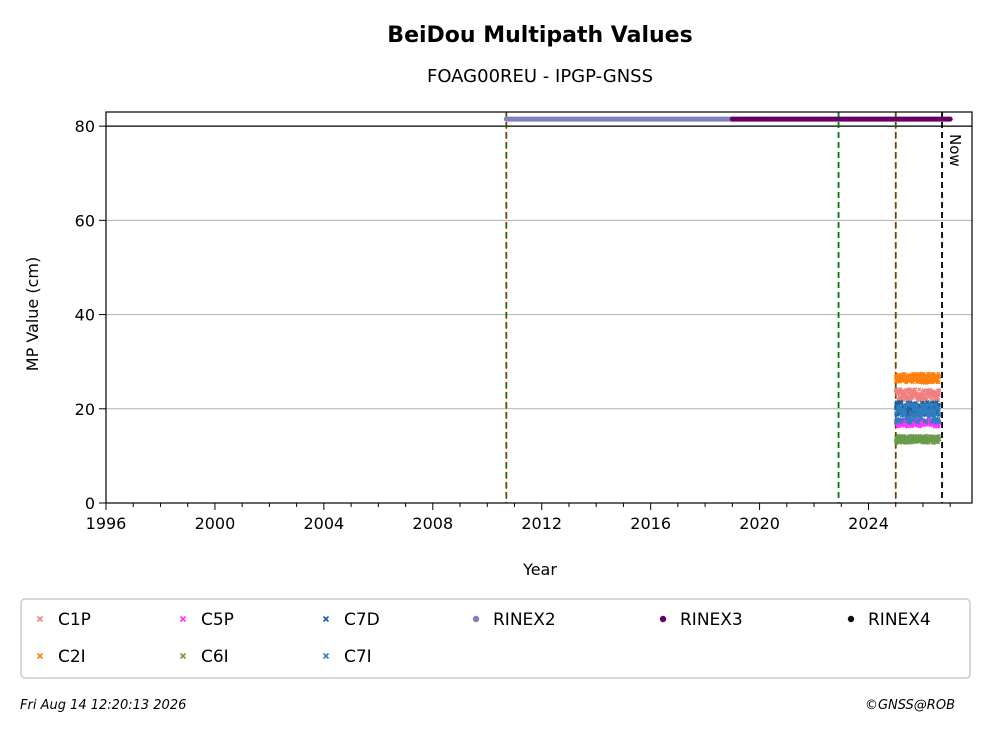 The image size is (993, 734). I want to click on y-tick-label: 0, so click(90, 503).